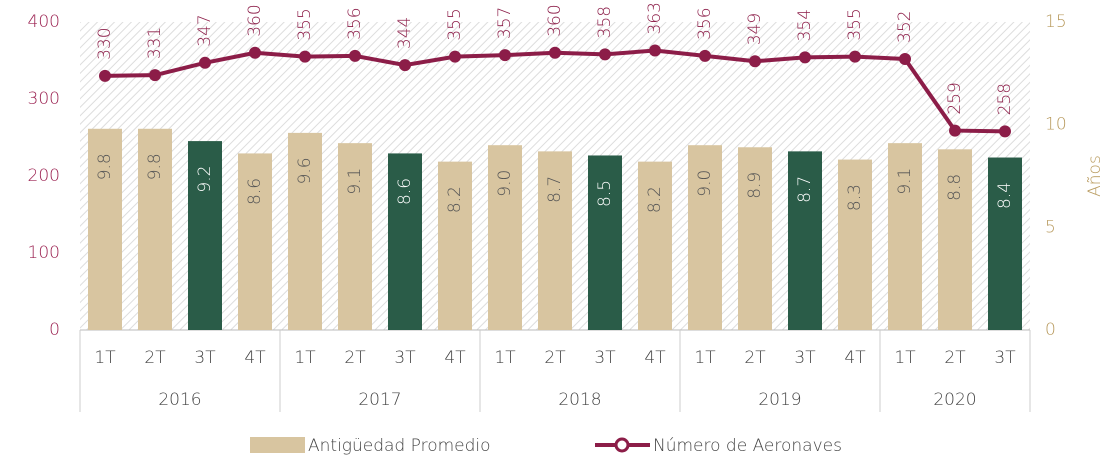 The width and height of the screenshot is (1110, 460). Describe the element at coordinates (44, 99) in the screenshot. I see `y-tick-label: 300` at that location.